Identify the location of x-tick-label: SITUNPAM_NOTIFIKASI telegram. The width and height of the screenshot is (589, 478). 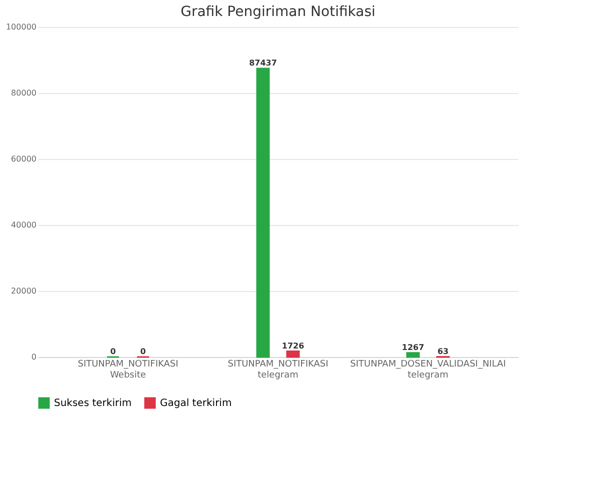
(278, 370).